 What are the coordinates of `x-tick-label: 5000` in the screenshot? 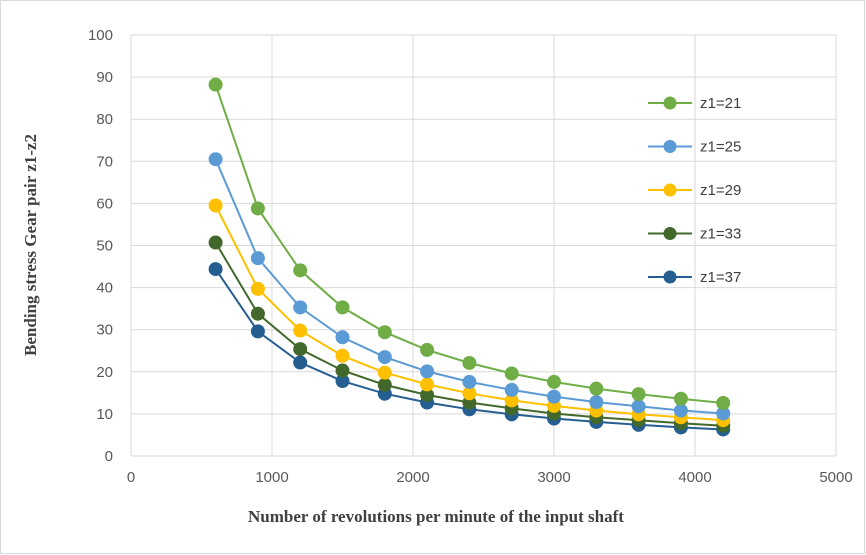 It's located at (835, 477).